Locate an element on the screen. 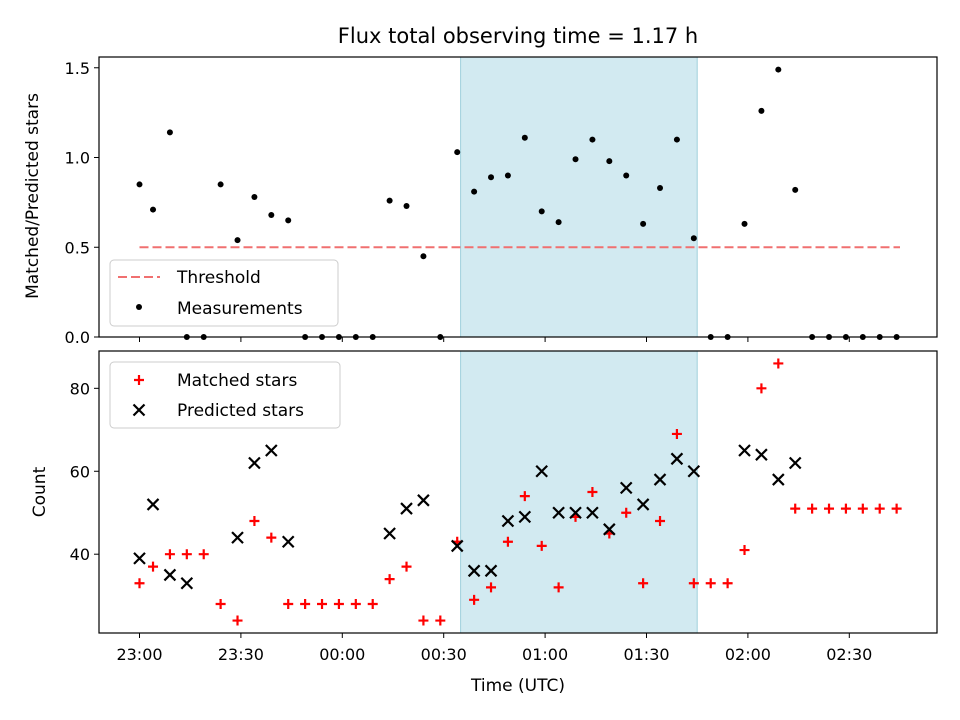 The height and width of the screenshot is (720, 960). bottom-legend: Matched stars Predicted stars is located at coordinates (225, 395).